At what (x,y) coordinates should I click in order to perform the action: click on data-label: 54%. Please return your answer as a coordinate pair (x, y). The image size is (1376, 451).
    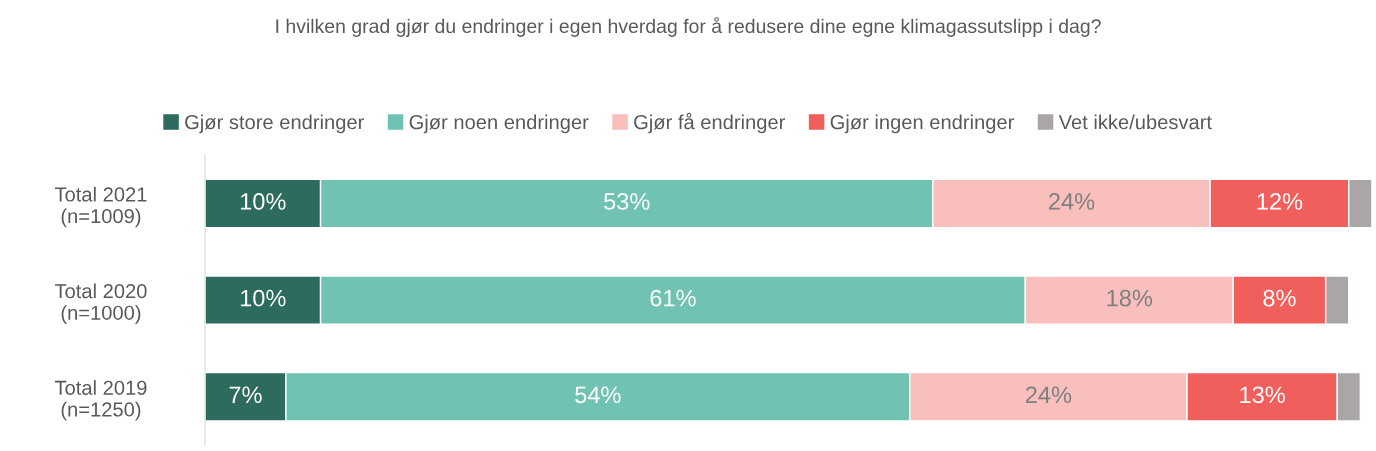
    Looking at the image, I should click on (598, 395).